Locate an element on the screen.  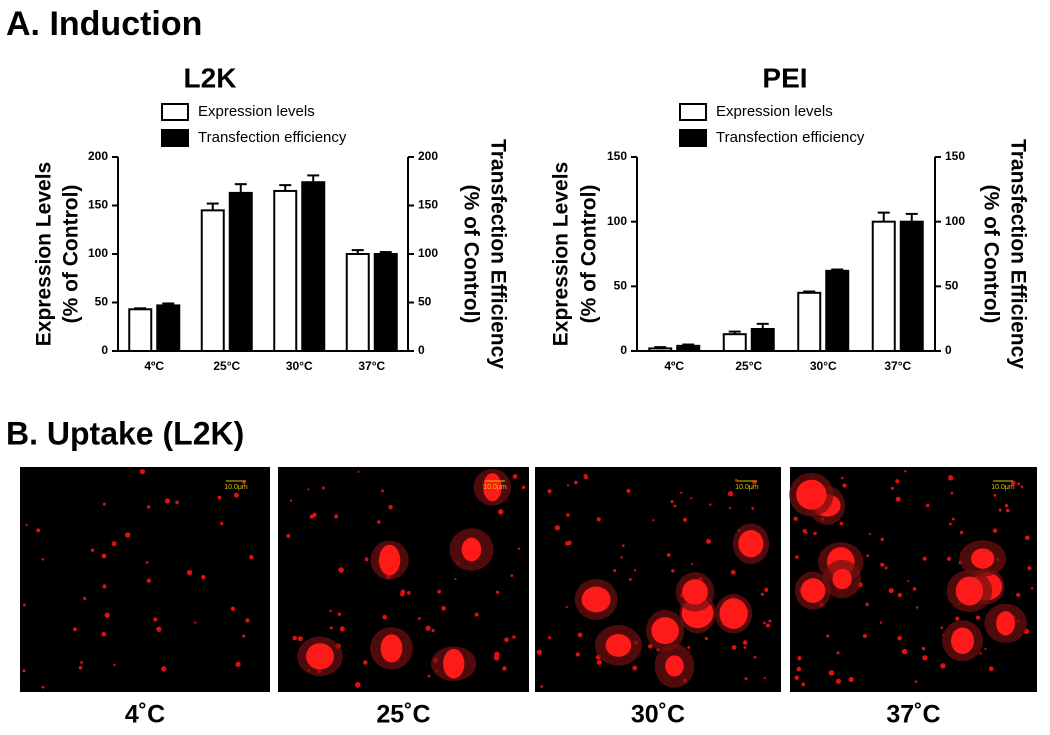
y2-label: (% of Control) is located at coordinates (990, 254).